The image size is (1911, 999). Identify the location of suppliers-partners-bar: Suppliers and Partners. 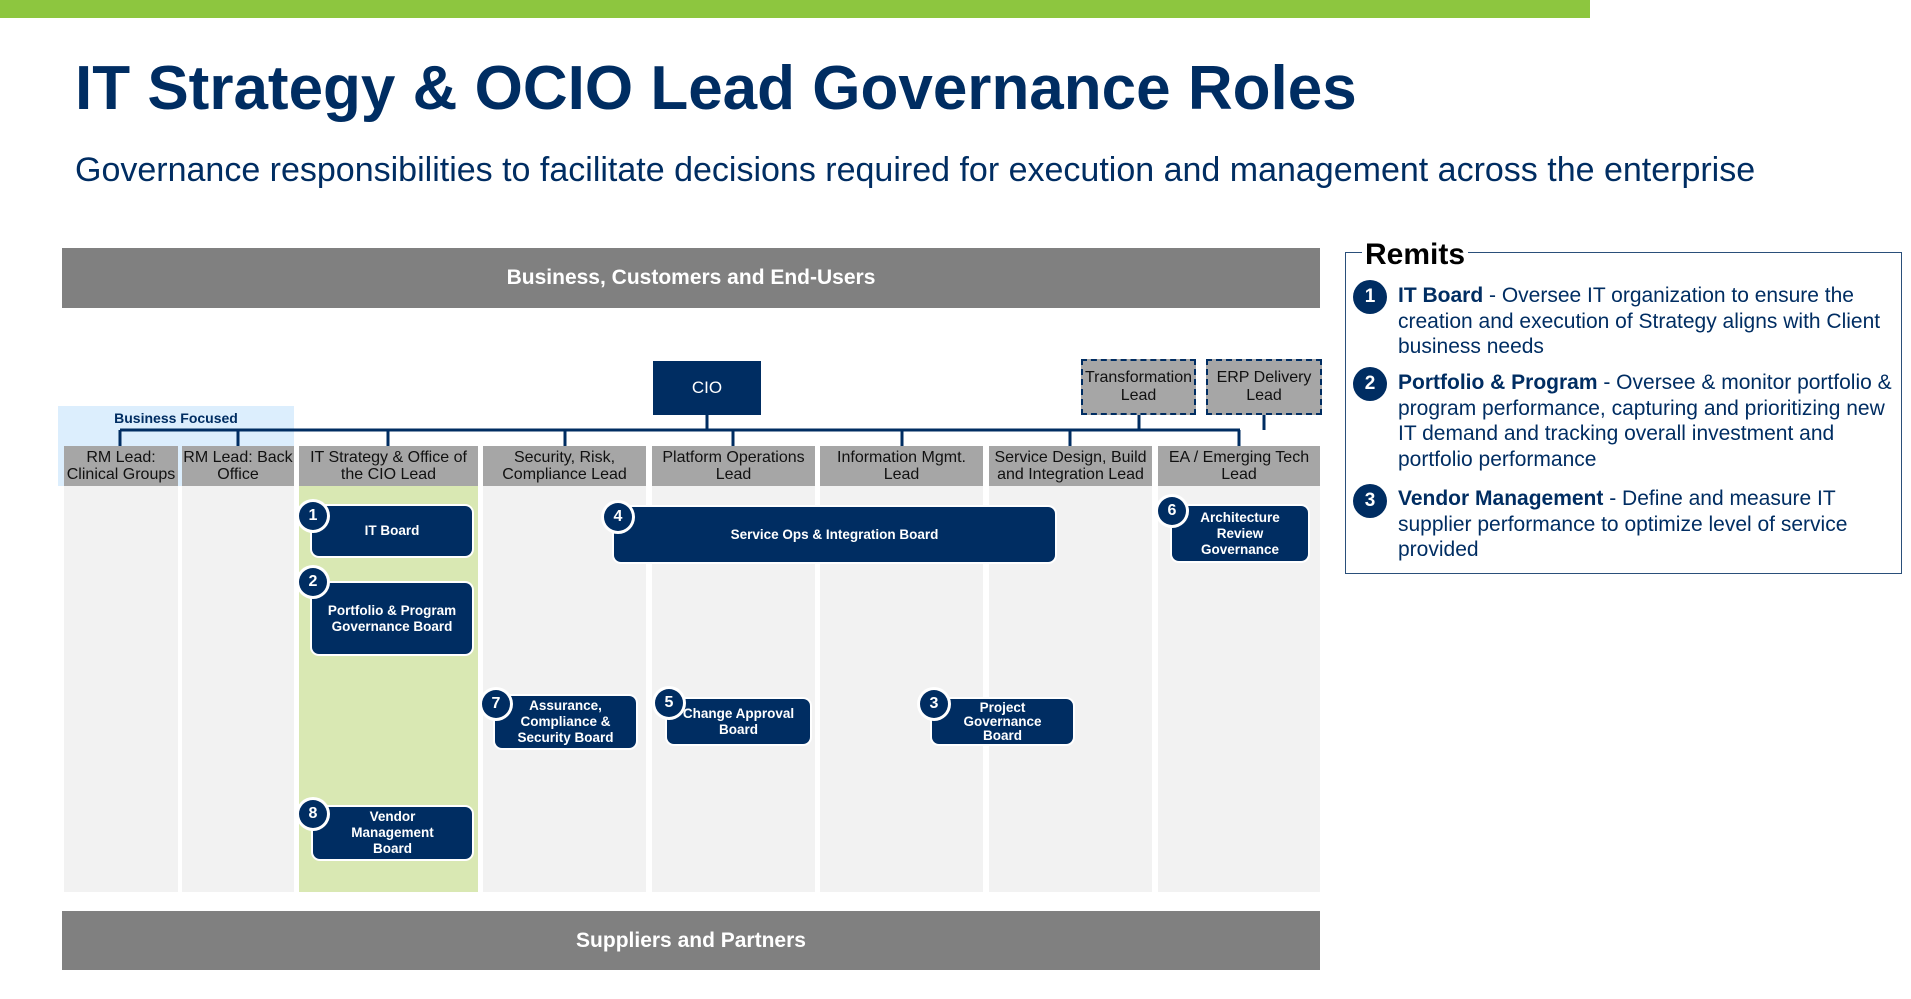
(691, 940).